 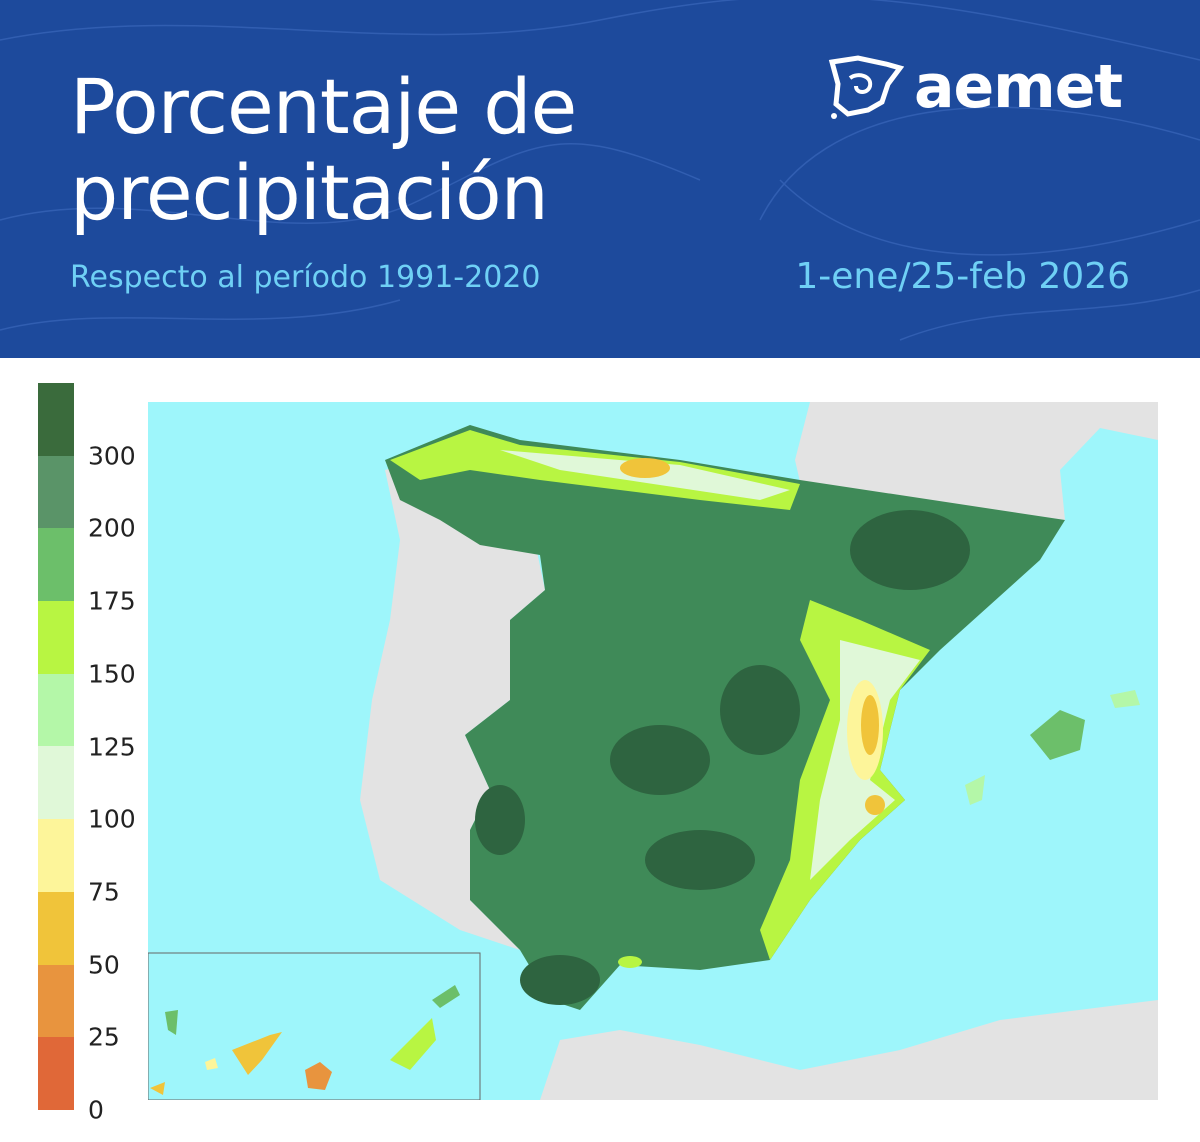 What do you see at coordinates (323, 106) in the screenshot?
I see `title-line-1: Porcentaje de` at bounding box center [323, 106].